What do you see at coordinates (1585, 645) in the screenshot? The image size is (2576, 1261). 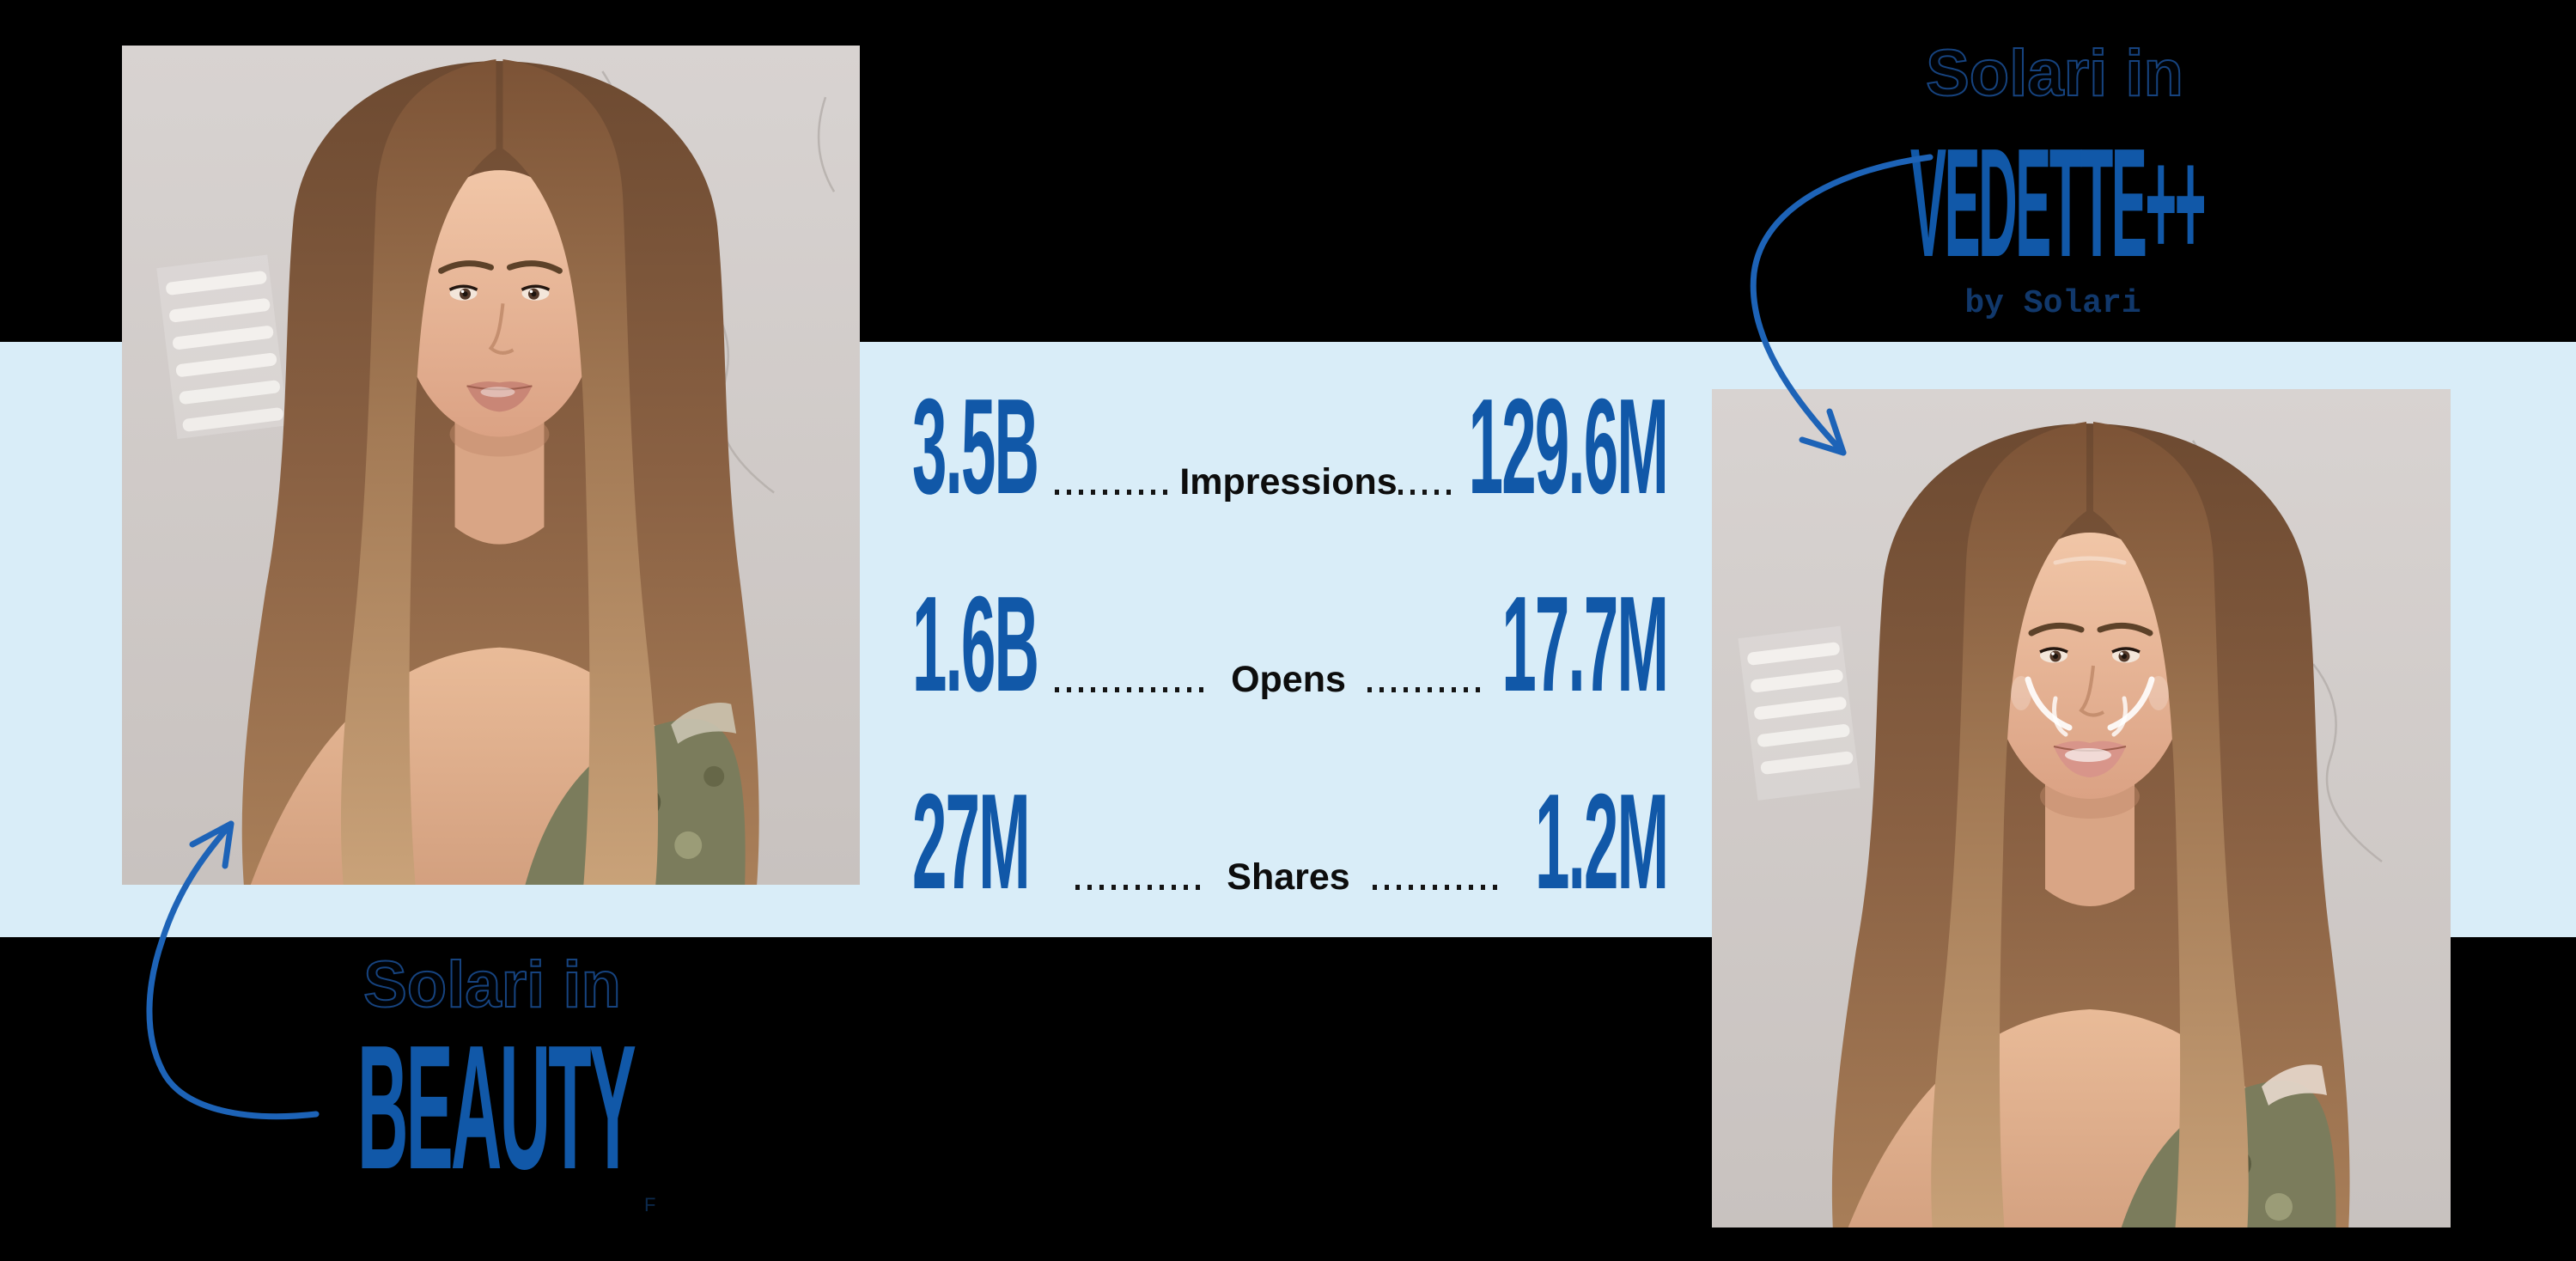 I see `stat-value-right: 17.7M` at bounding box center [1585, 645].